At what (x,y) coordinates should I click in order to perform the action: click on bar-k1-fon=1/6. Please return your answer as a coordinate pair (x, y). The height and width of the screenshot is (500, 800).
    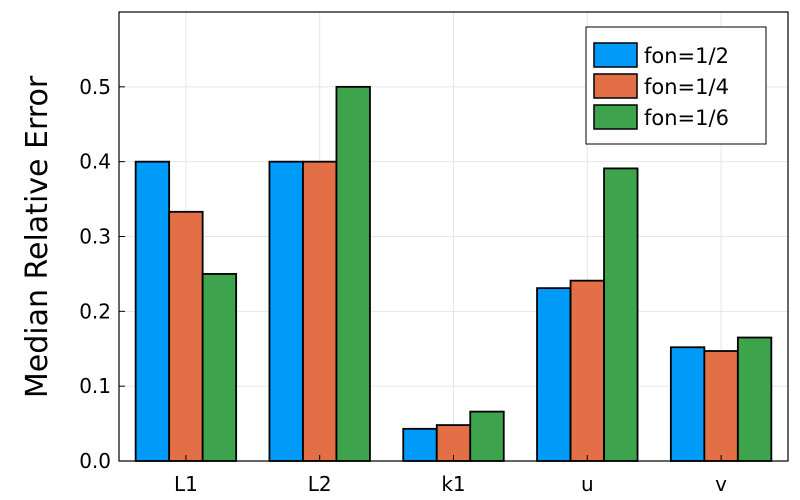
    Looking at the image, I should click on (487, 436).